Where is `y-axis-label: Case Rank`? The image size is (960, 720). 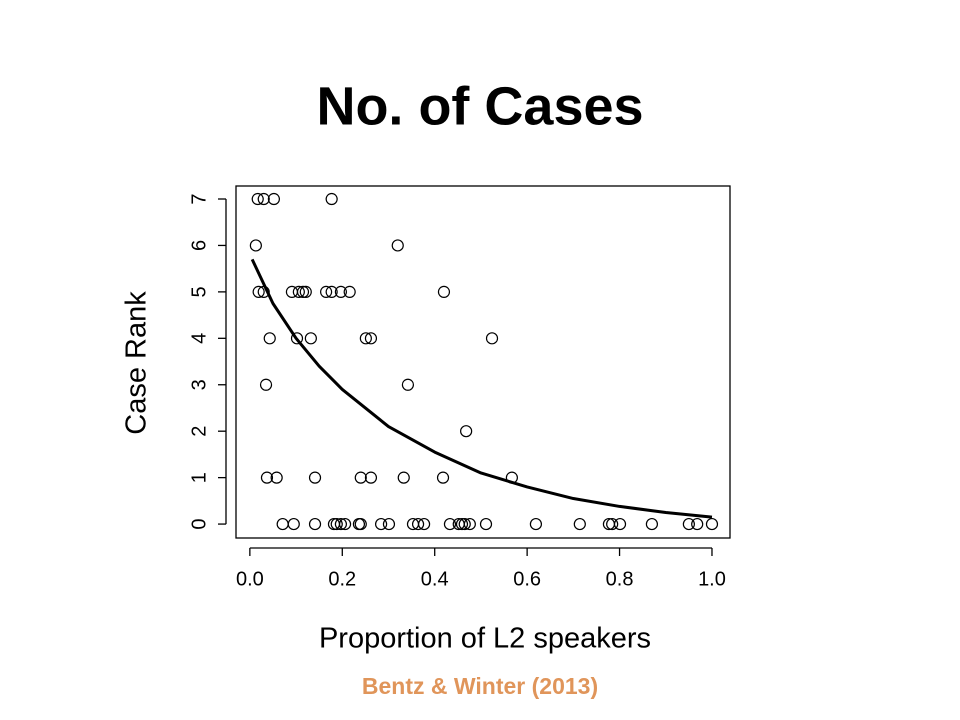
y-axis-label: Case Rank is located at coordinates (137, 363).